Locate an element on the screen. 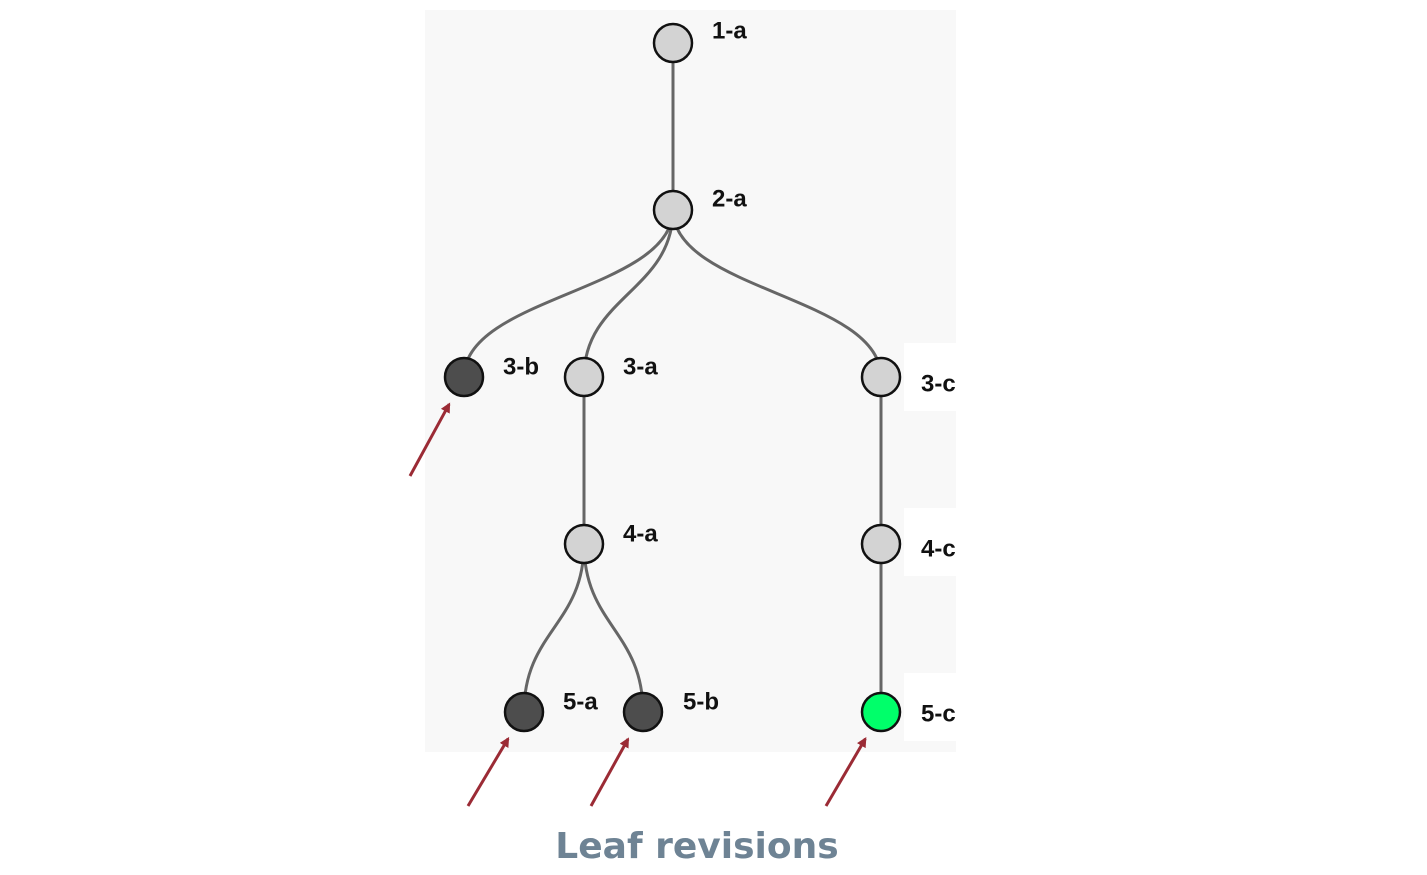 The width and height of the screenshot is (1427, 875). node-label-5-c: 5-c is located at coordinates (938, 713).